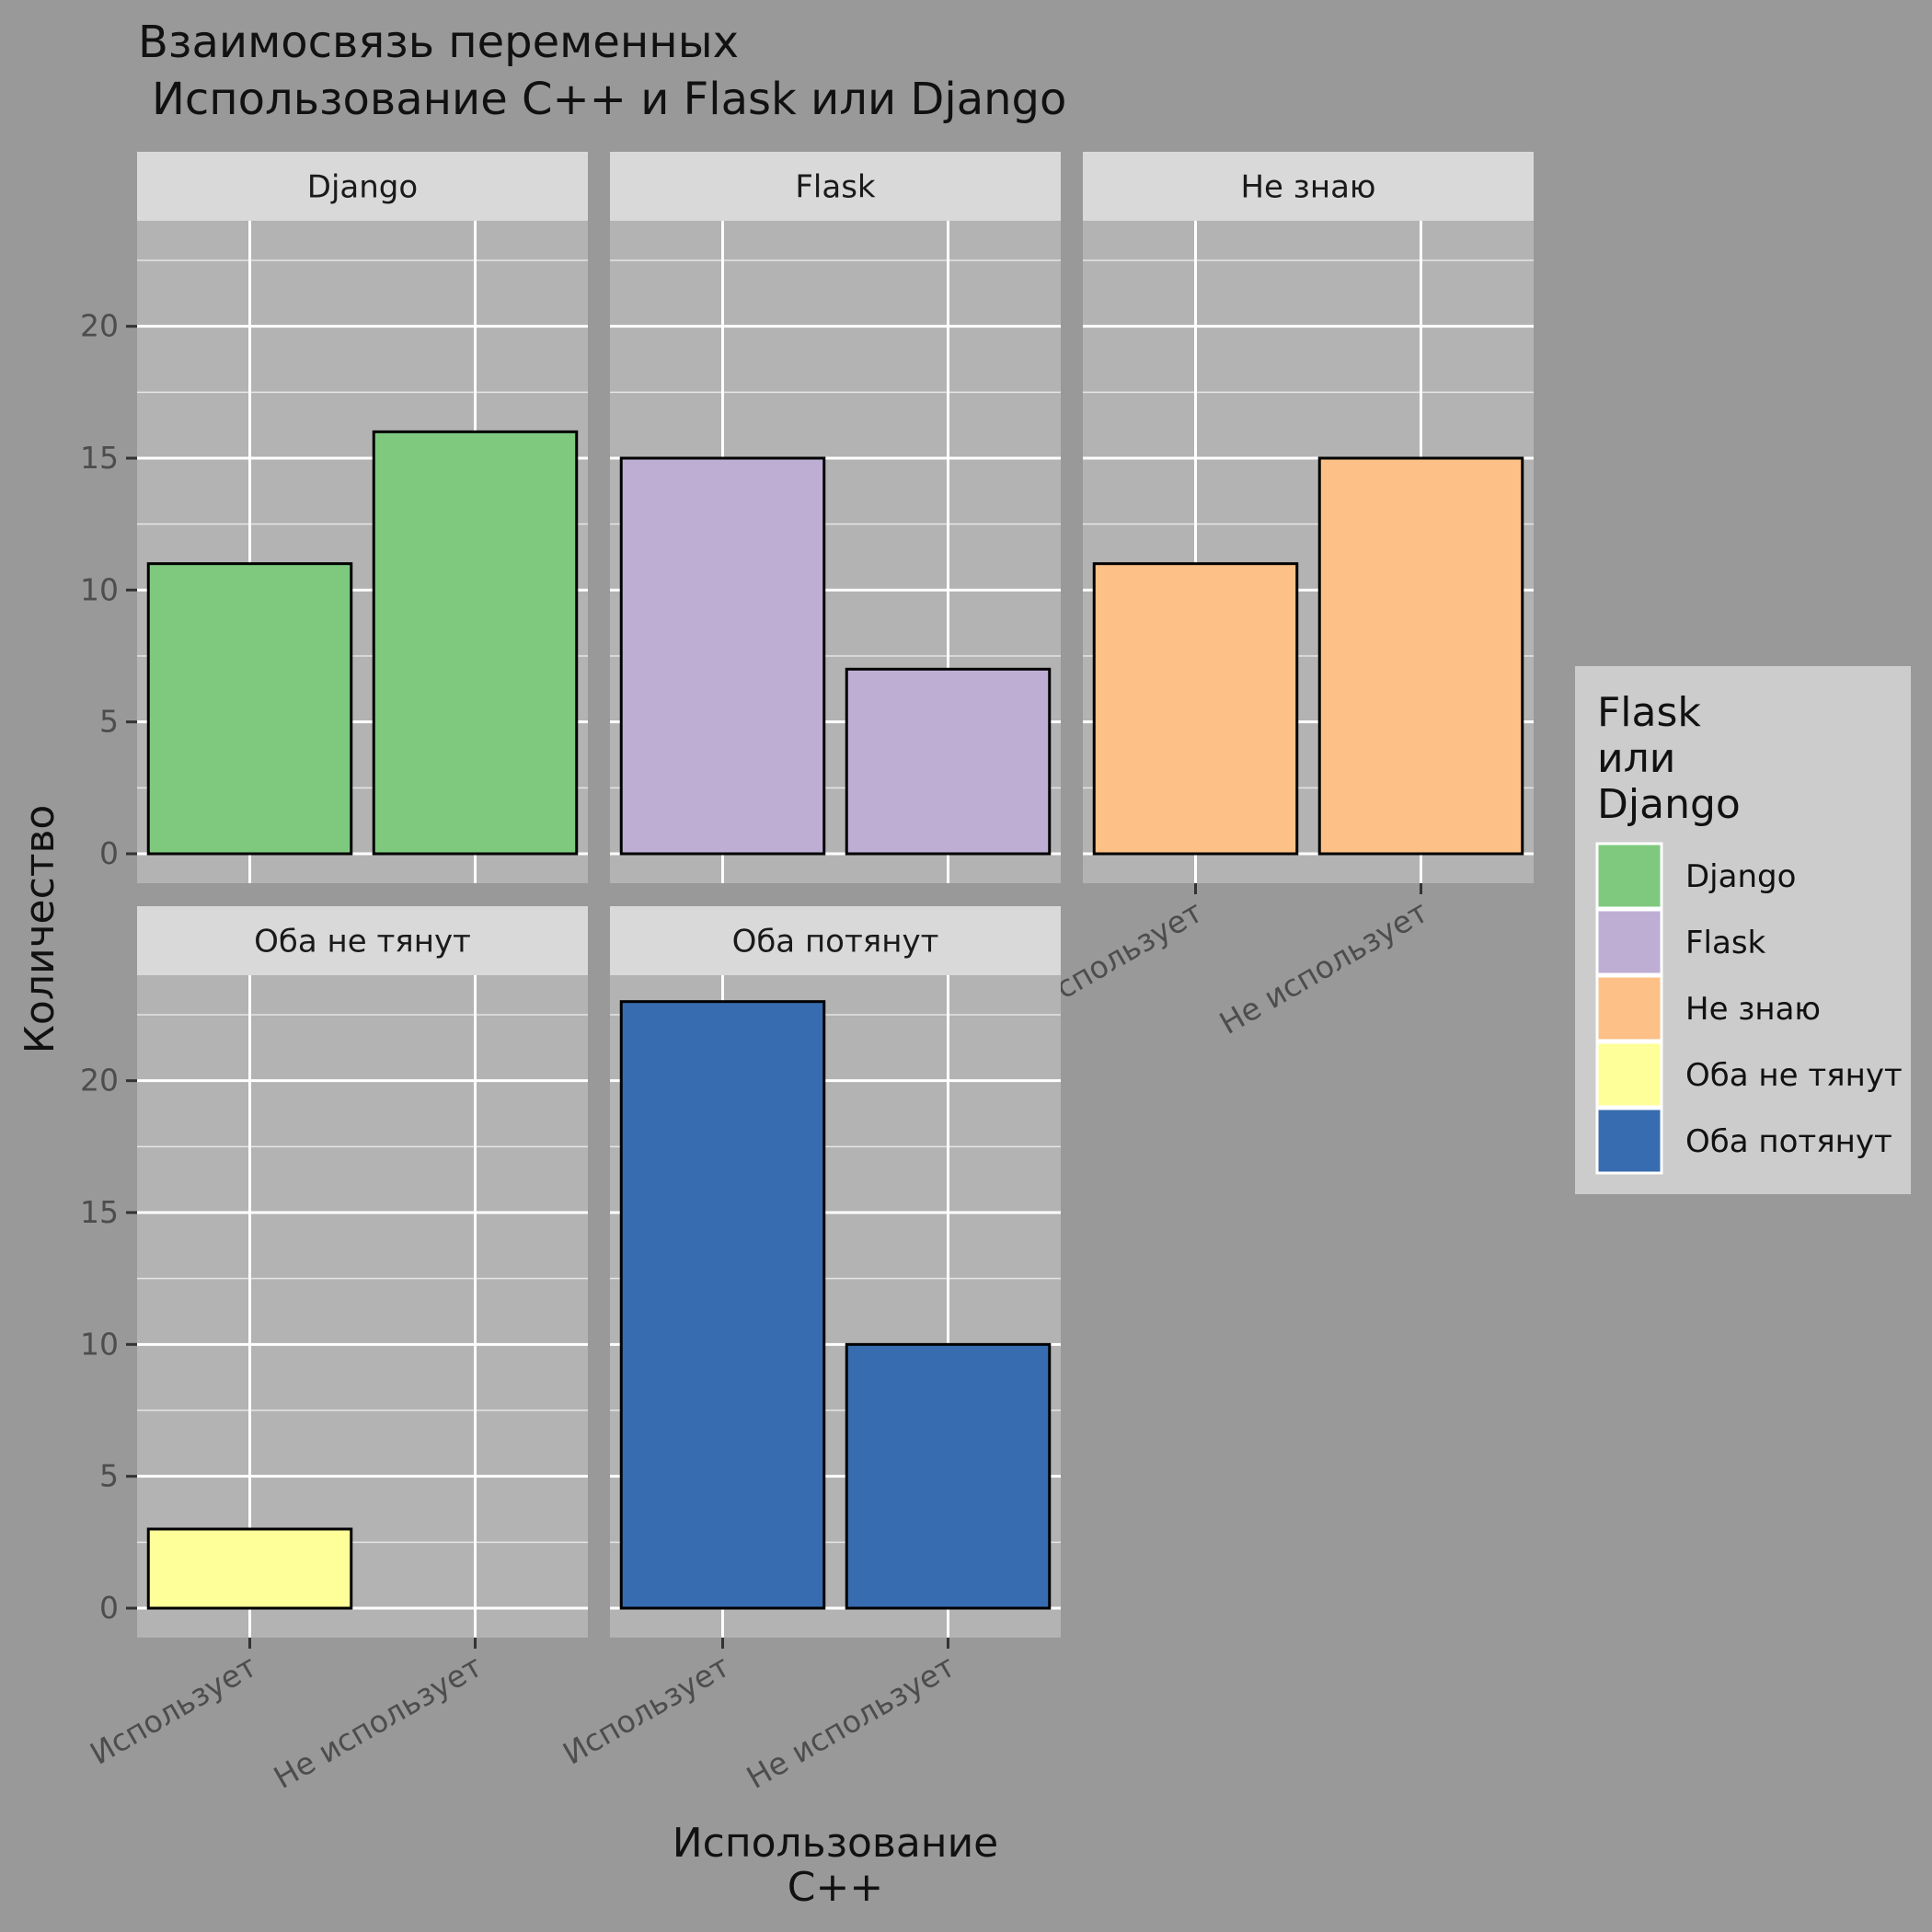 The width and height of the screenshot is (1932, 1932). Describe the element at coordinates (334, 517) in the screenshot. I see `facet-panel-django: Django 0 5 10 15 20` at that location.